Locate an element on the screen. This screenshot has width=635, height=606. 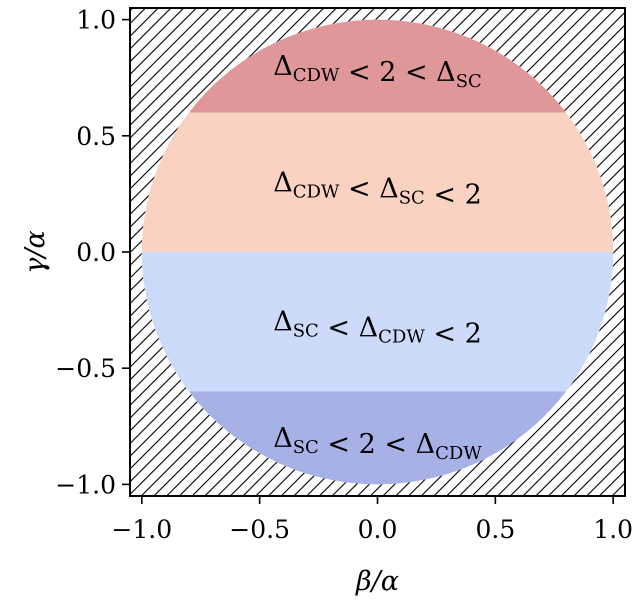
region-label-3: ΔSC < 2 < ΔCDW is located at coordinates (377, 443).